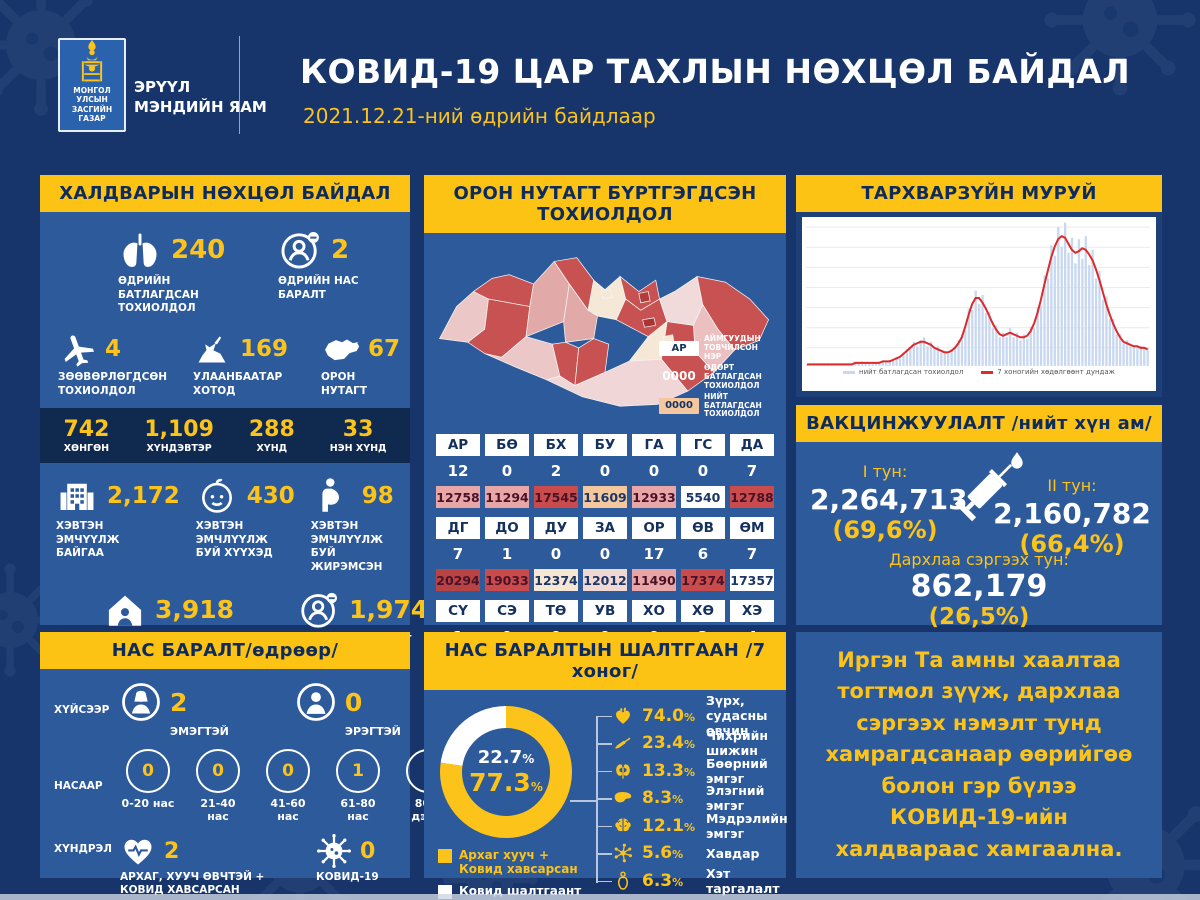 This screenshot has width=1200, height=900. What do you see at coordinates (264, 348) in the screenshot?
I see `stat-value: 169` at bounding box center [264, 348].